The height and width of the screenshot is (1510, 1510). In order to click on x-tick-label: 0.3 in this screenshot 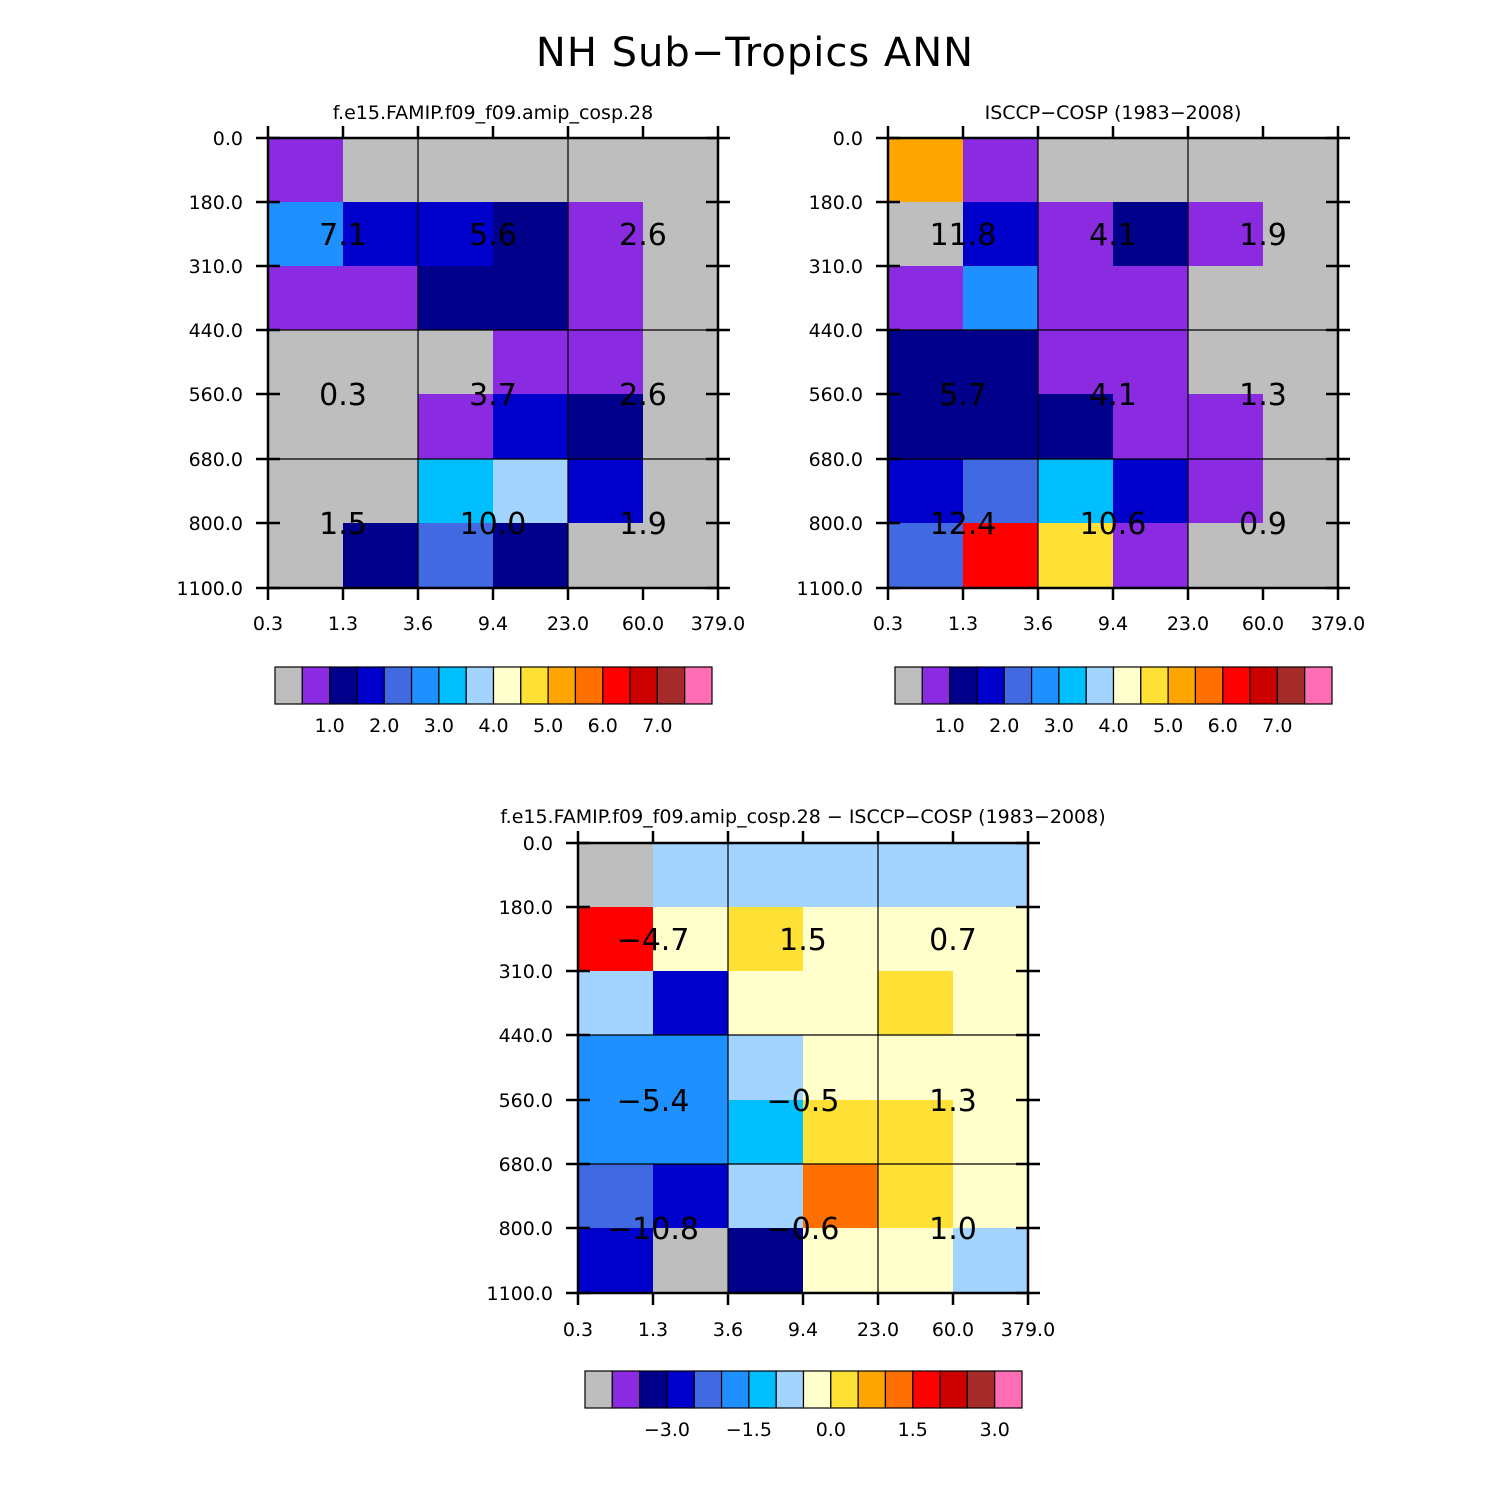, I will do `click(268, 624)`.